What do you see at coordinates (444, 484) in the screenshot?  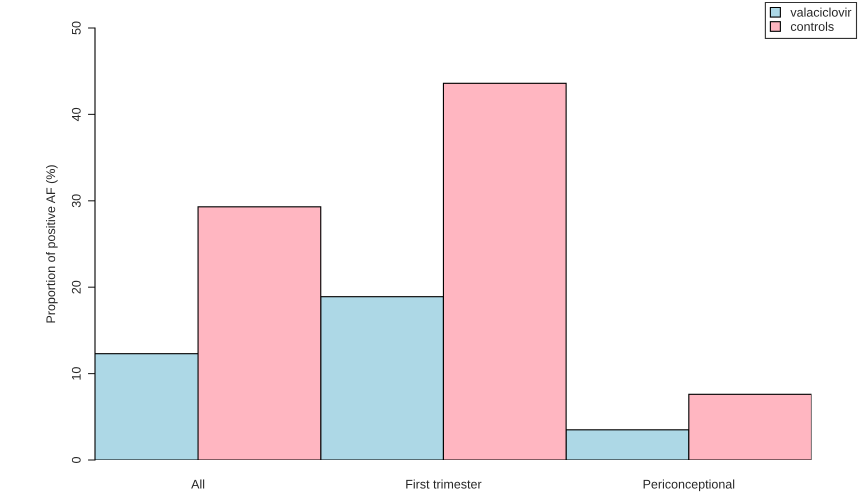 I see `x-tick-label: First trimester` at bounding box center [444, 484].